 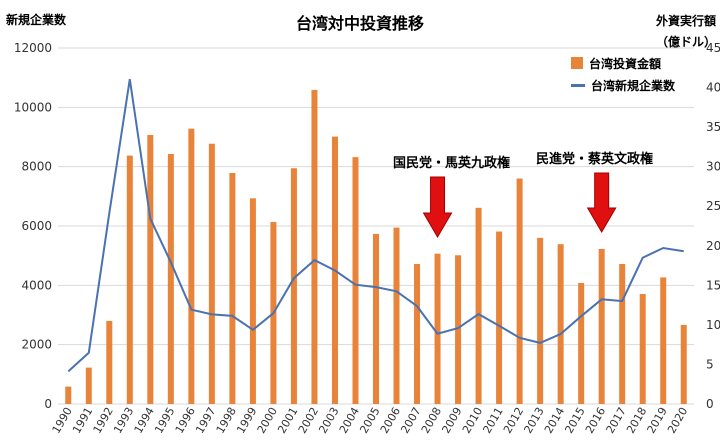 What do you see at coordinates (616, 420) in the screenshot?
I see `x-tick-label: 2017` at bounding box center [616, 420].